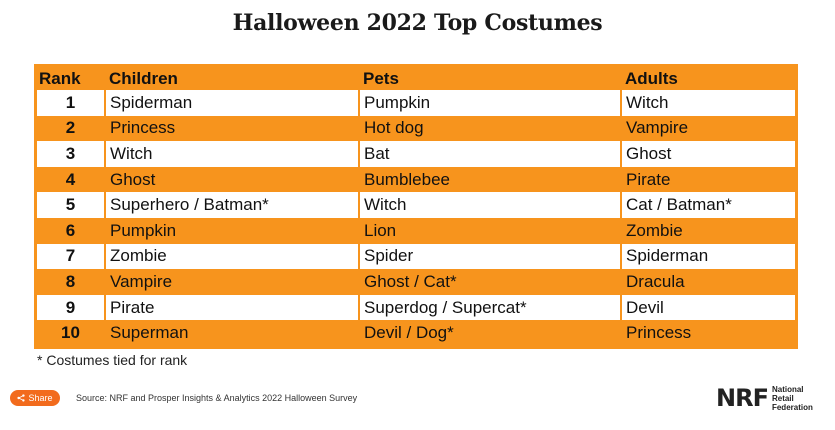 This screenshot has height=430, width=835. What do you see at coordinates (231, 282) in the screenshot?
I see `children-cell: Vampire` at bounding box center [231, 282].